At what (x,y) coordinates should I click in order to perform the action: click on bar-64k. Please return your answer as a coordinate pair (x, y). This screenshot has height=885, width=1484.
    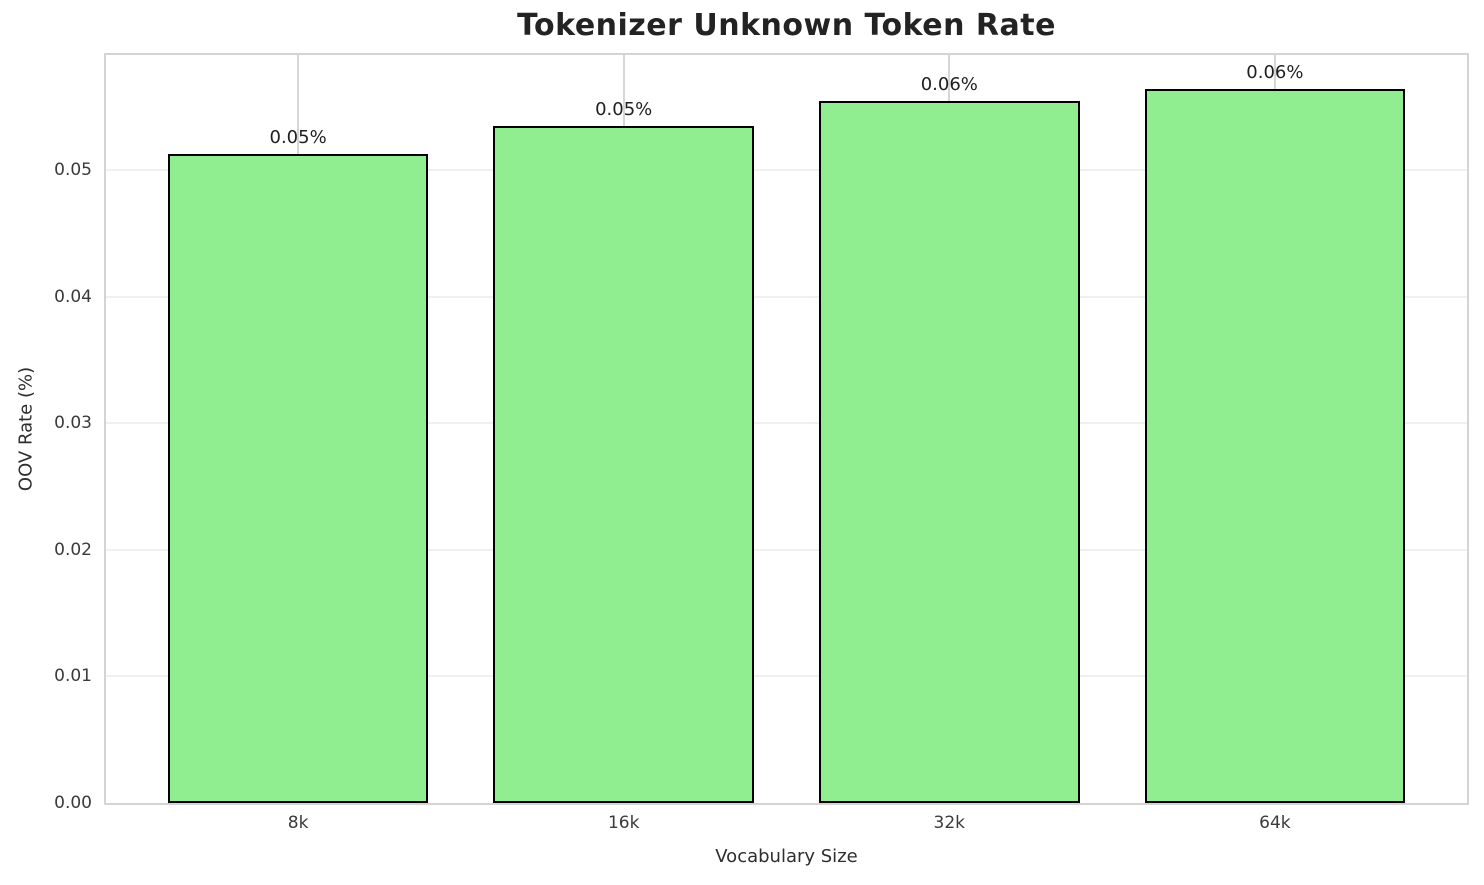
    Looking at the image, I should click on (1275, 446).